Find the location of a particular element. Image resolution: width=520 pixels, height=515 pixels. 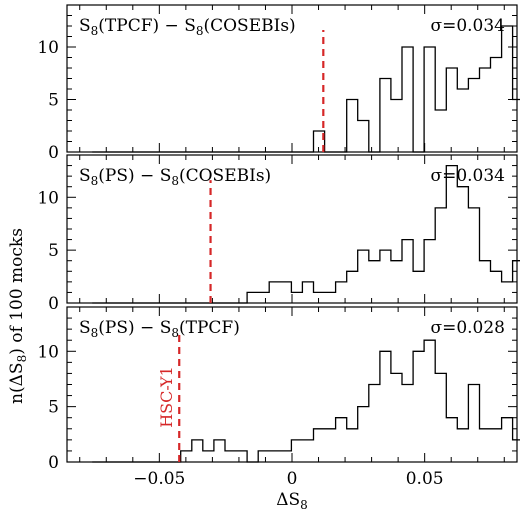

x-label-main: ΔS is located at coordinates (288, 500).